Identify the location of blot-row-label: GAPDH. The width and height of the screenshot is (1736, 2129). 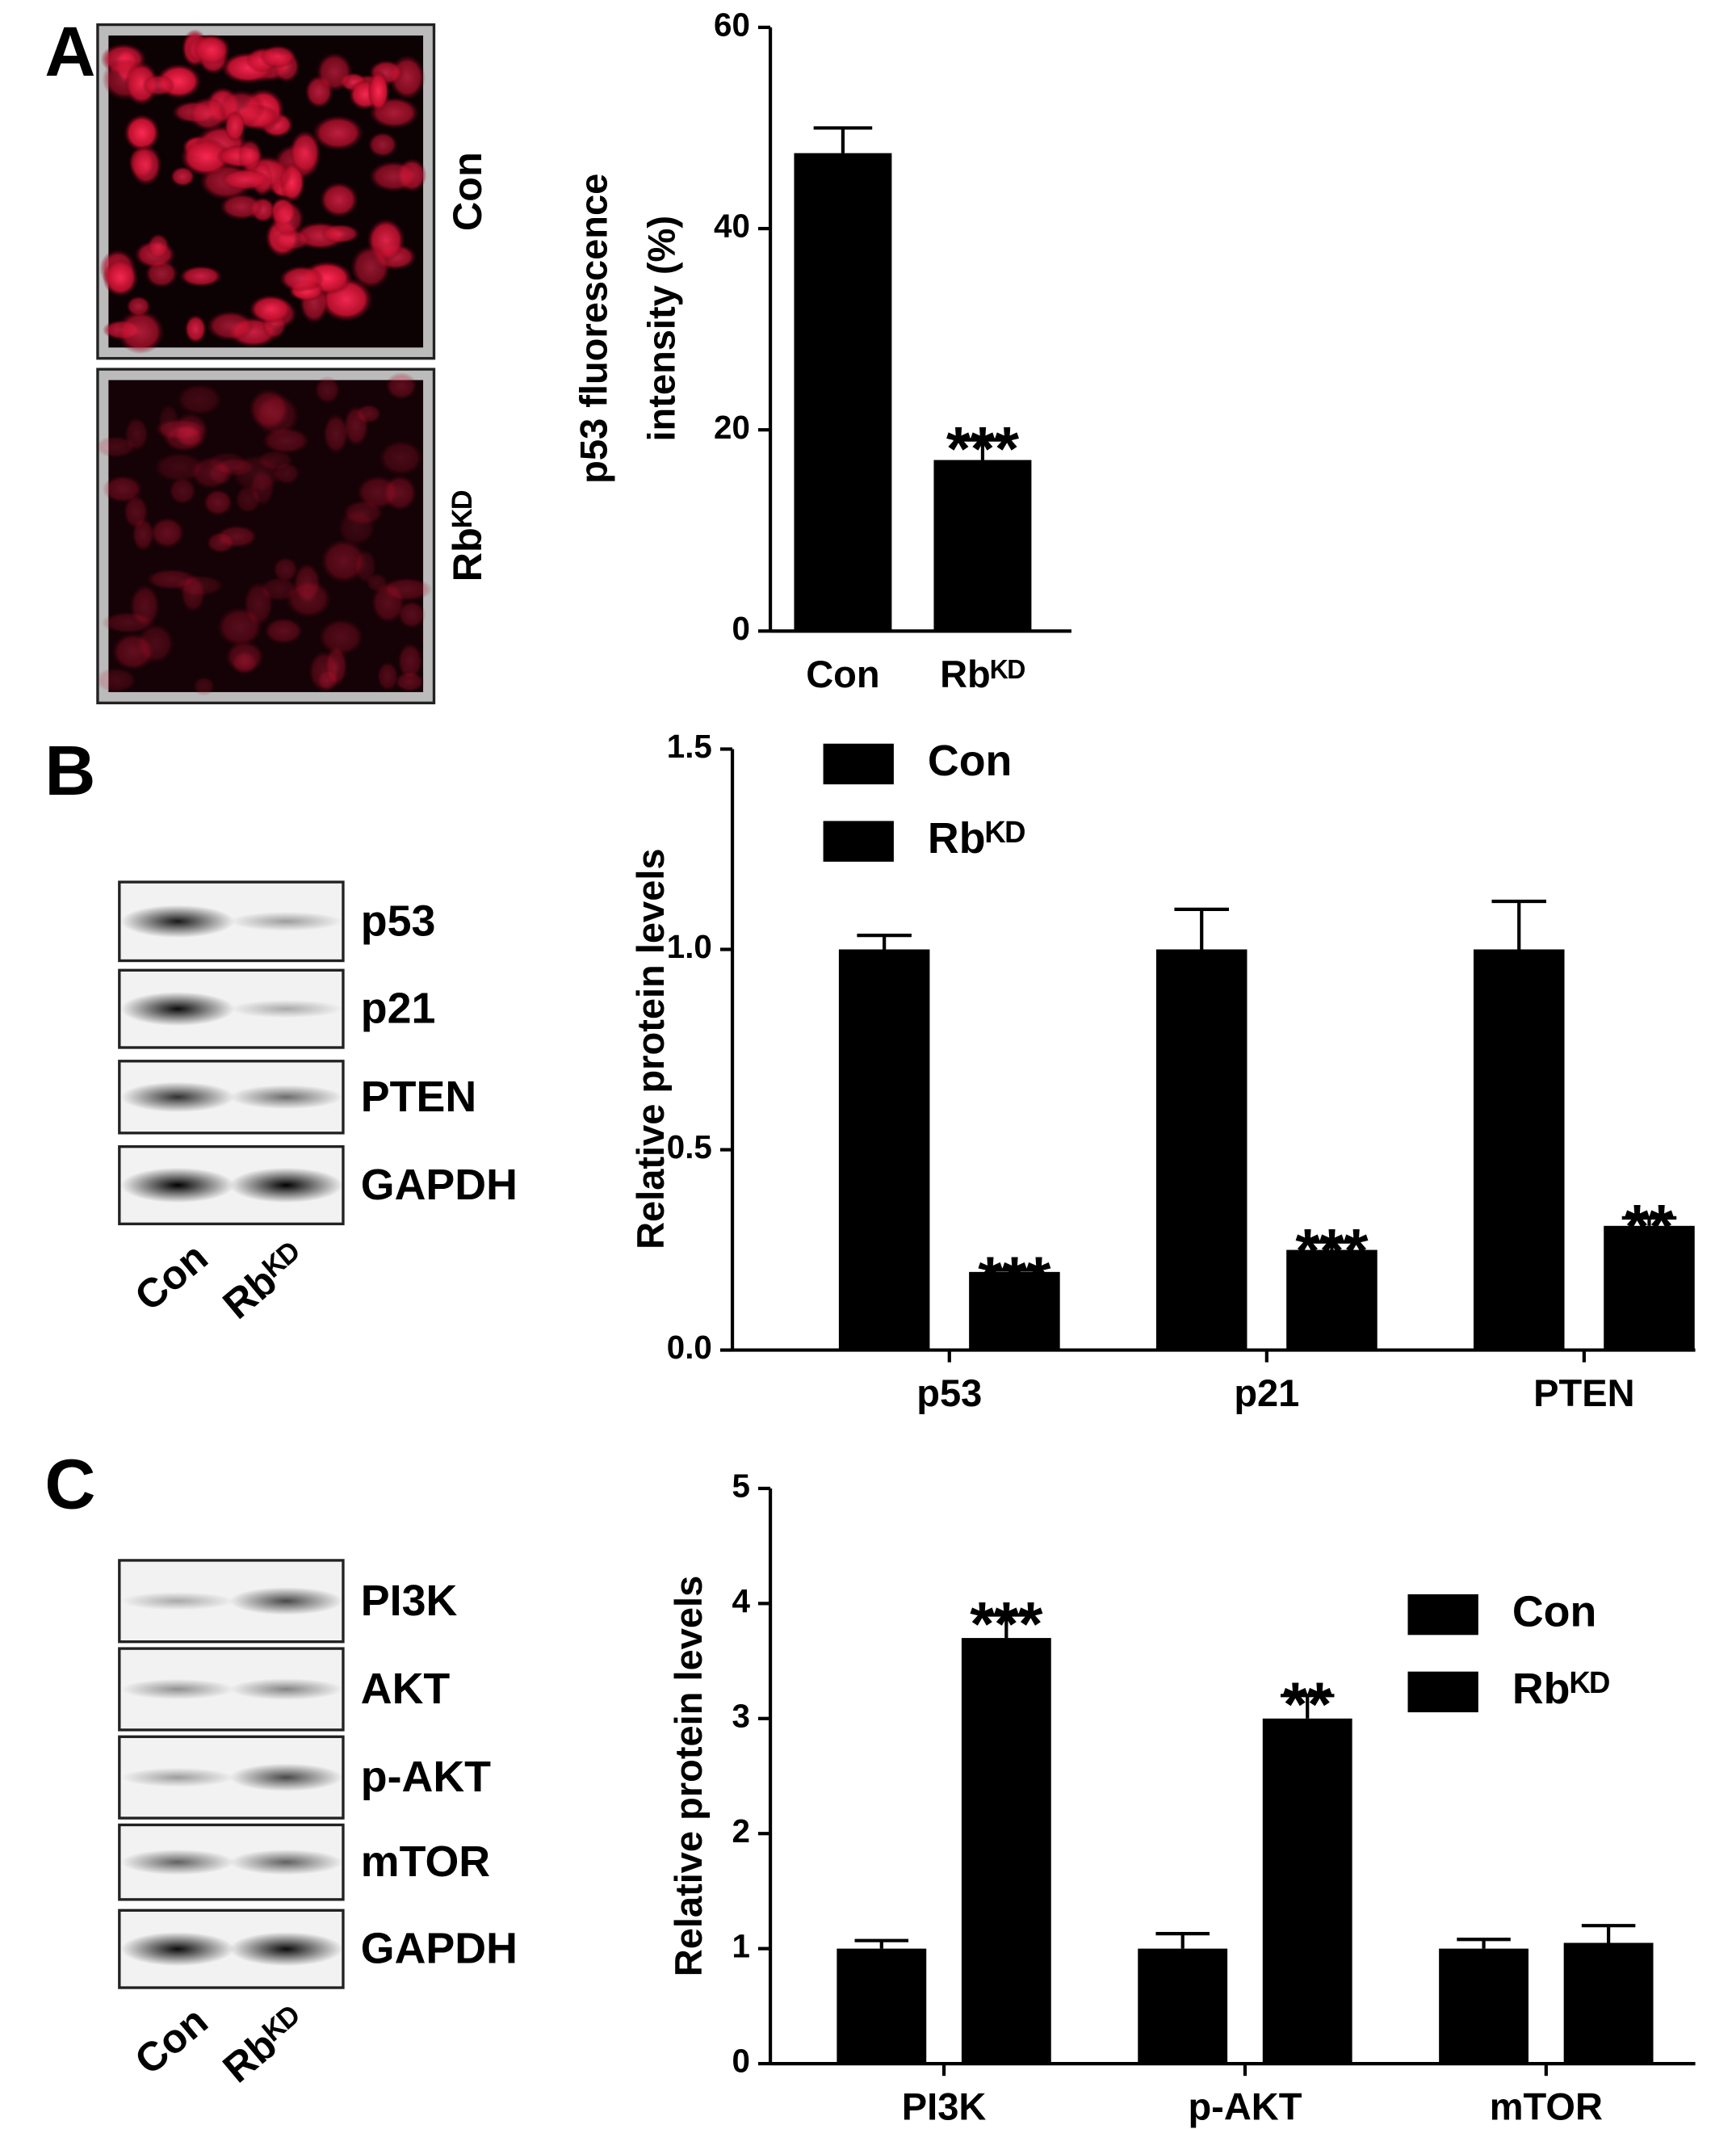
(439, 1949).